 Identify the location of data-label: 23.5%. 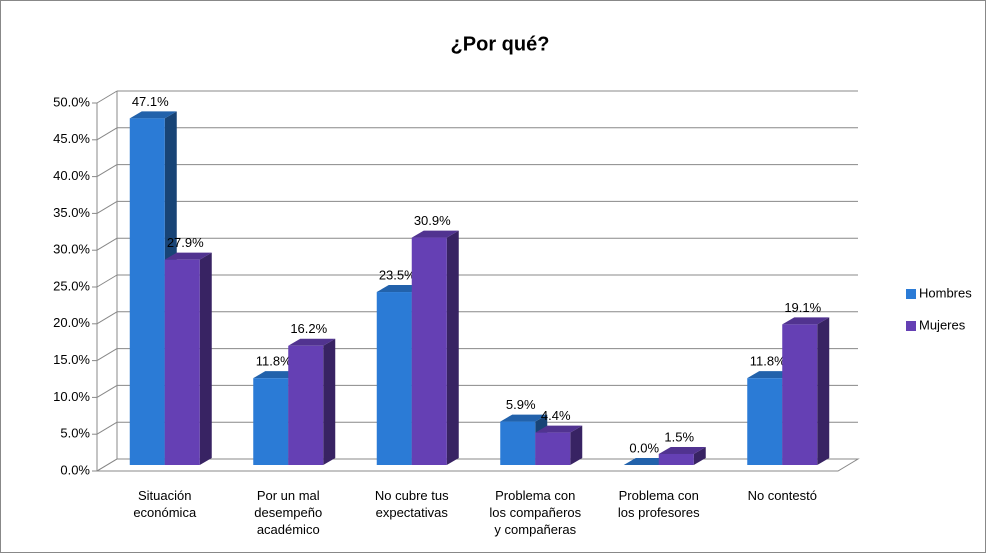
(397, 274).